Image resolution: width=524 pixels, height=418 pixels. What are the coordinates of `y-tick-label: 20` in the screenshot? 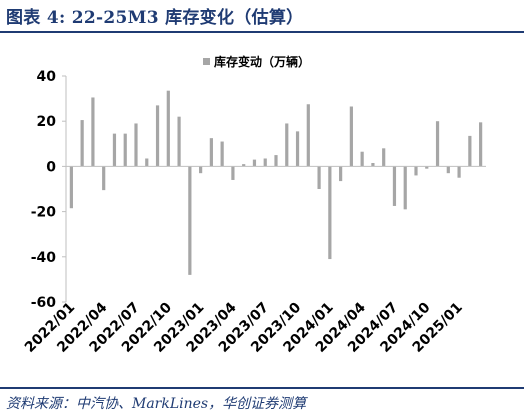 It's located at (47, 122).